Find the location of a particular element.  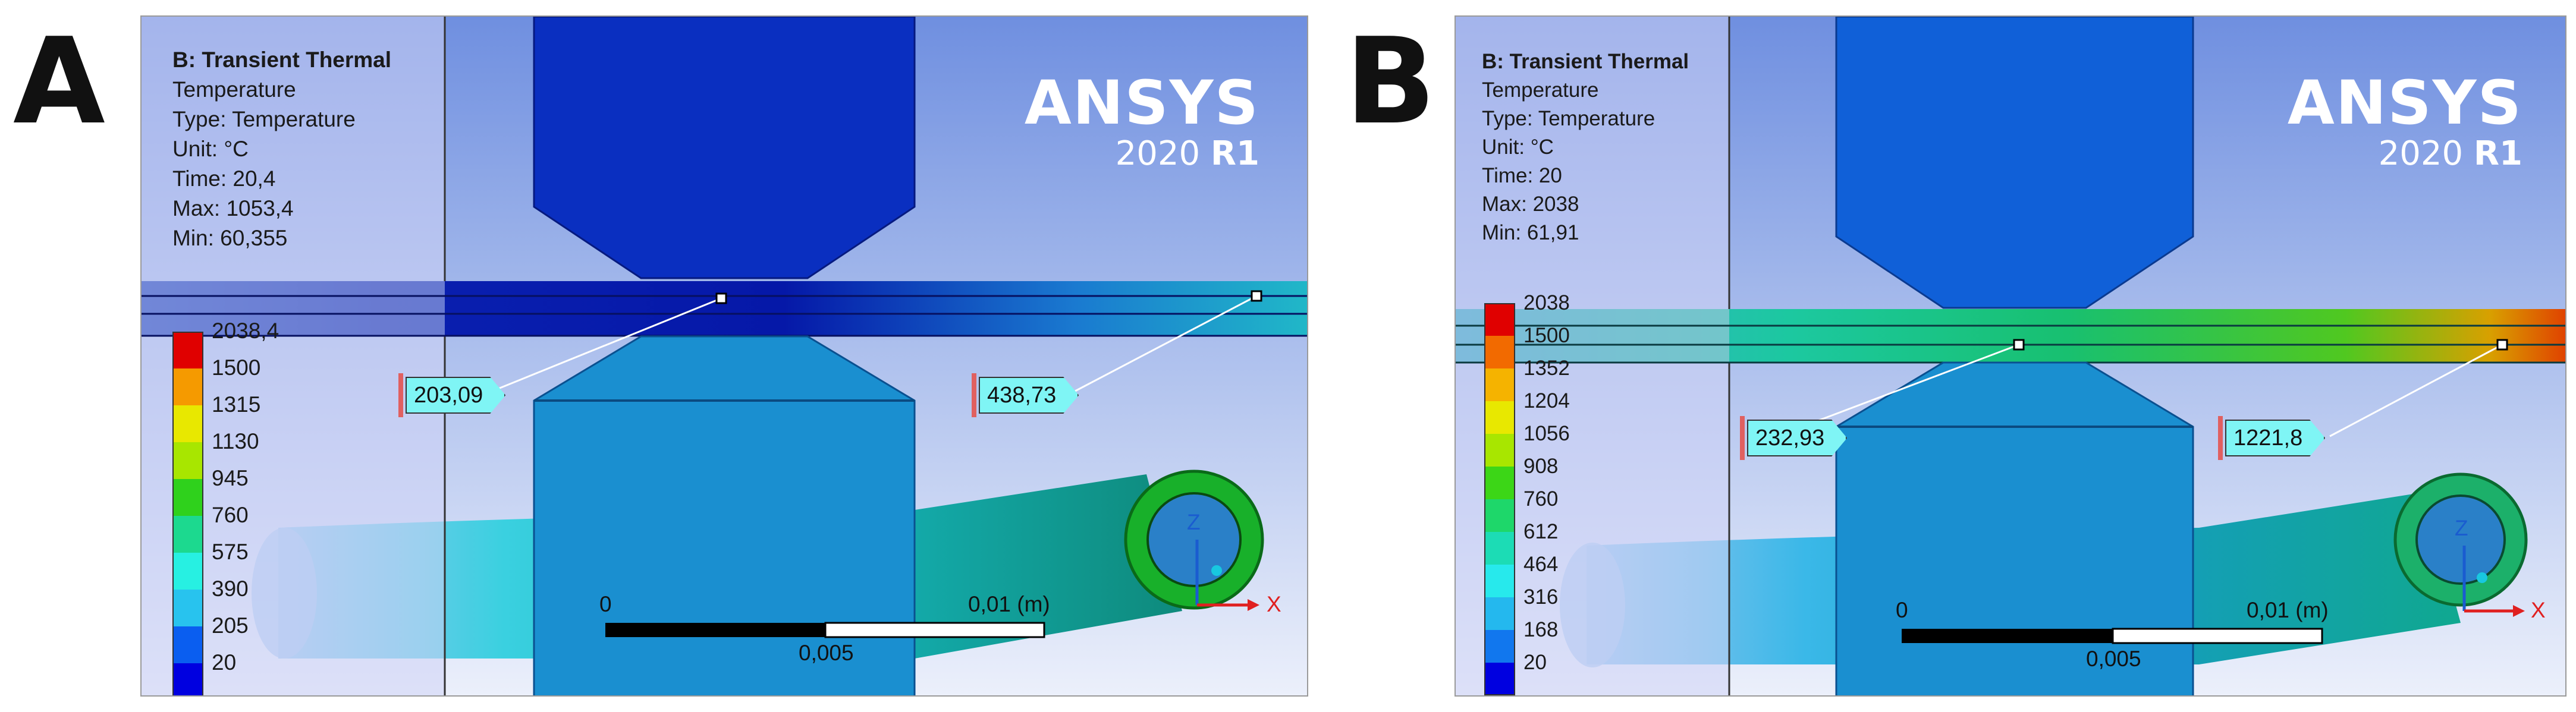

result-min: Min: 60,355 is located at coordinates (230, 238).